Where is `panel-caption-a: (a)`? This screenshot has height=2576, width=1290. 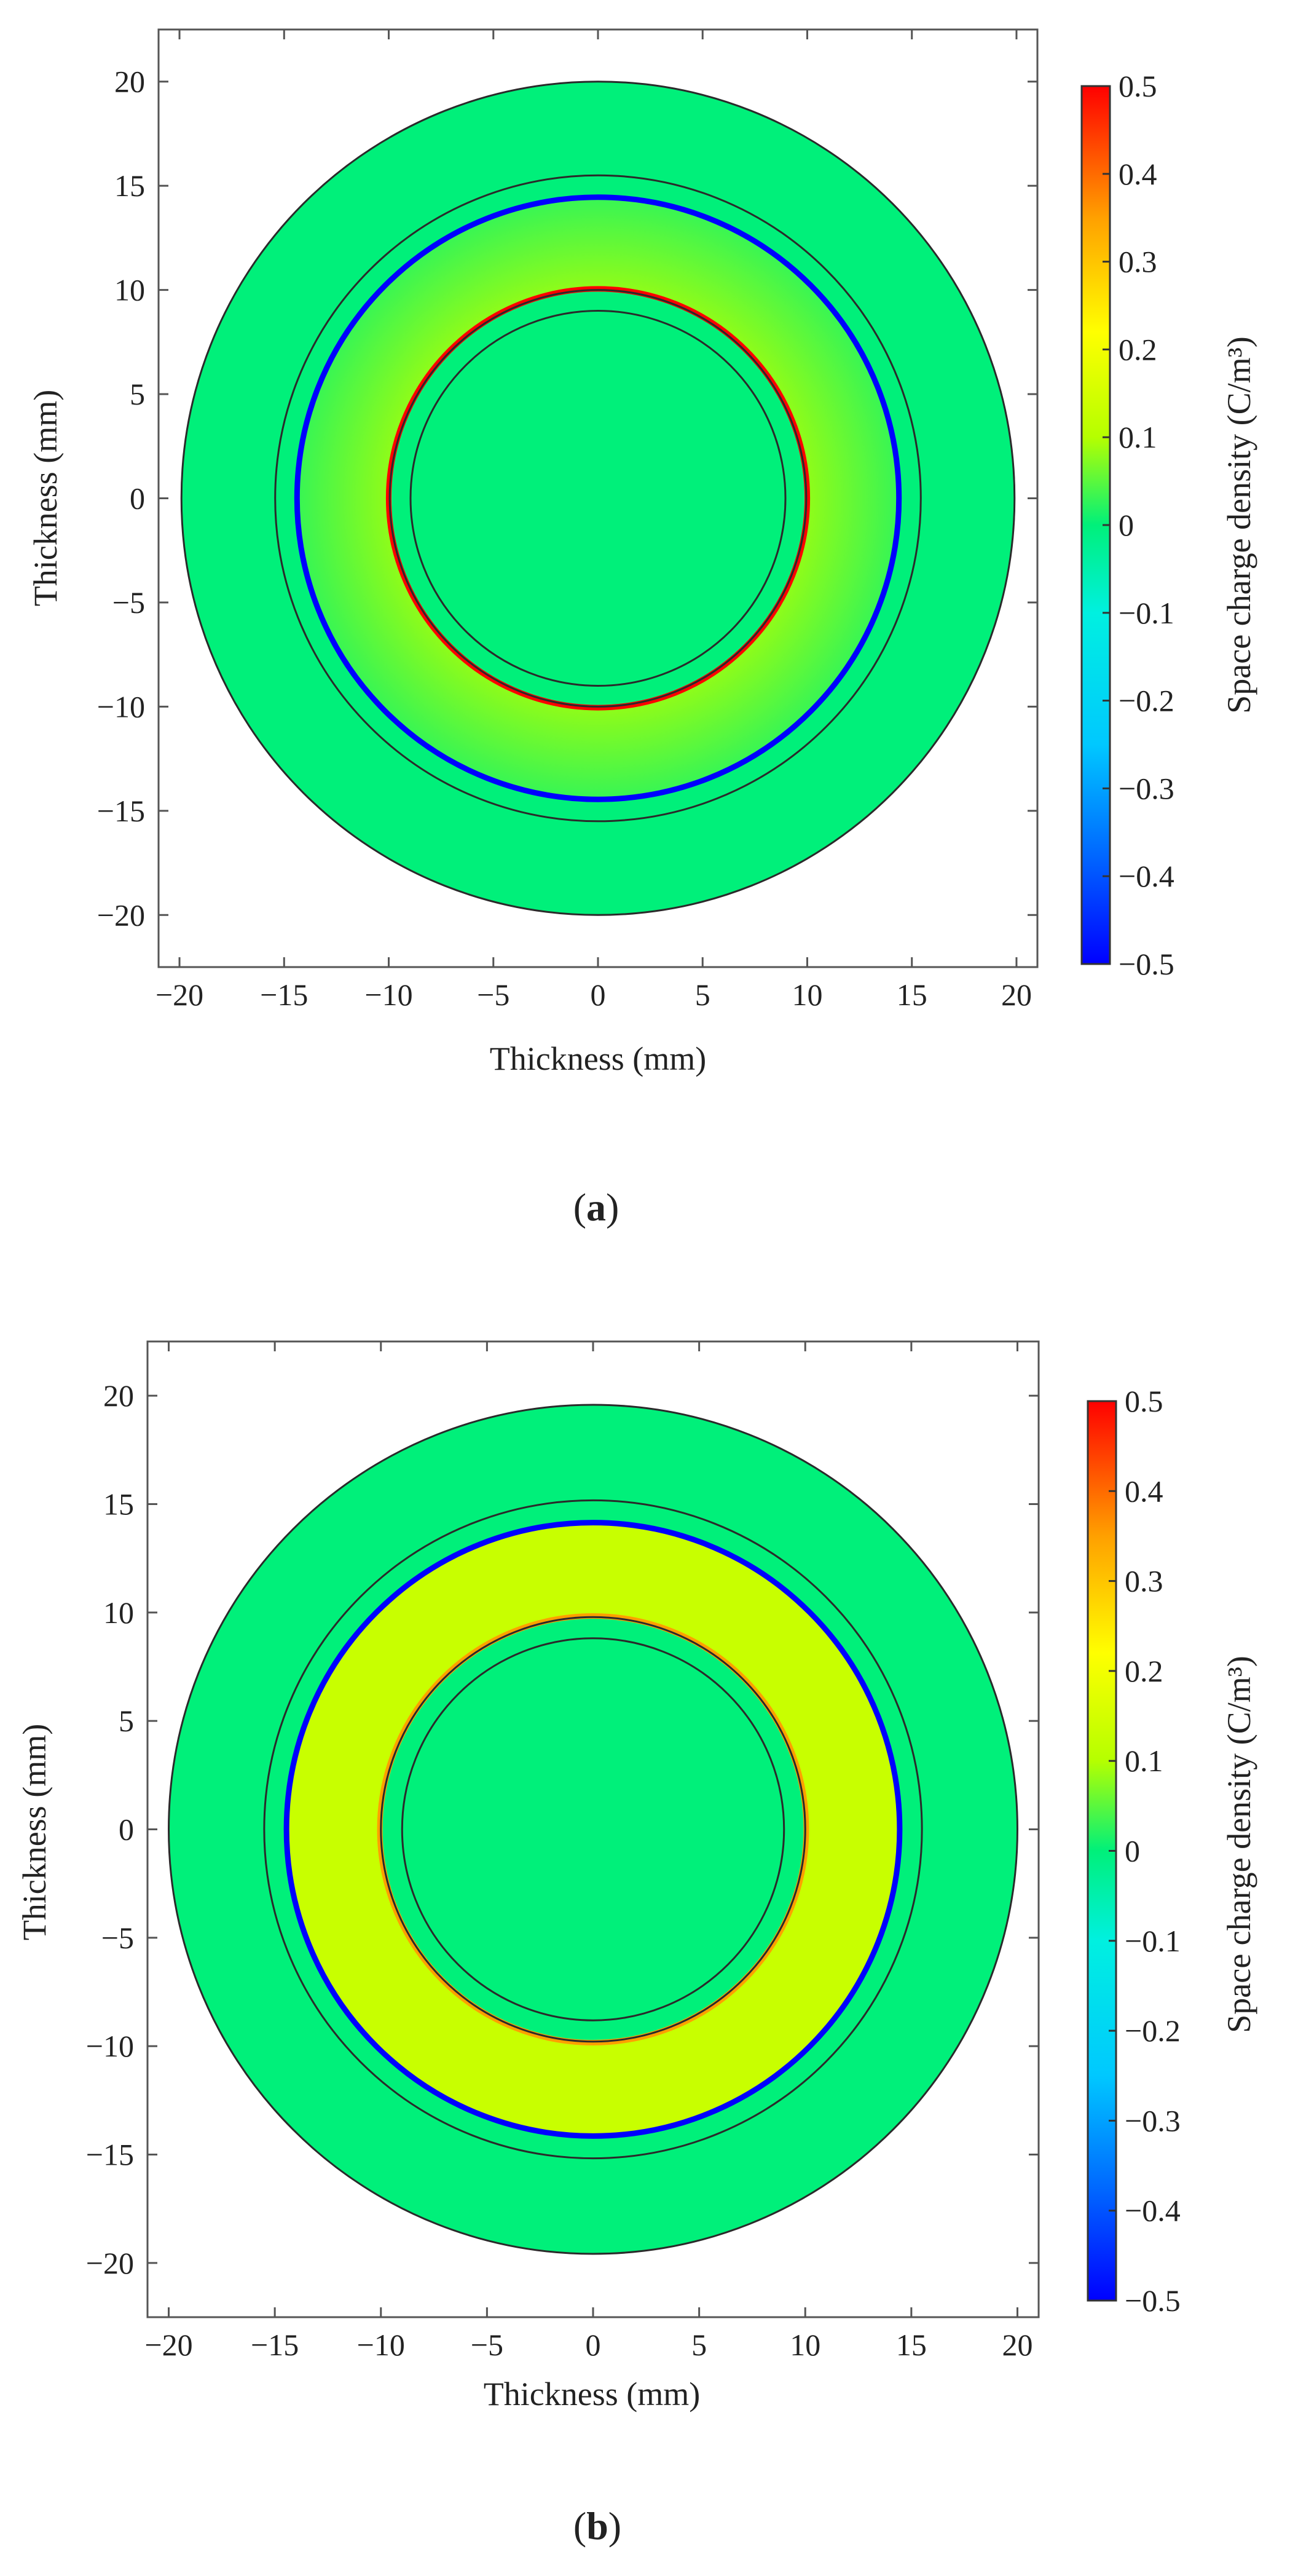
panel-caption-a: (a) is located at coordinates (596, 1207).